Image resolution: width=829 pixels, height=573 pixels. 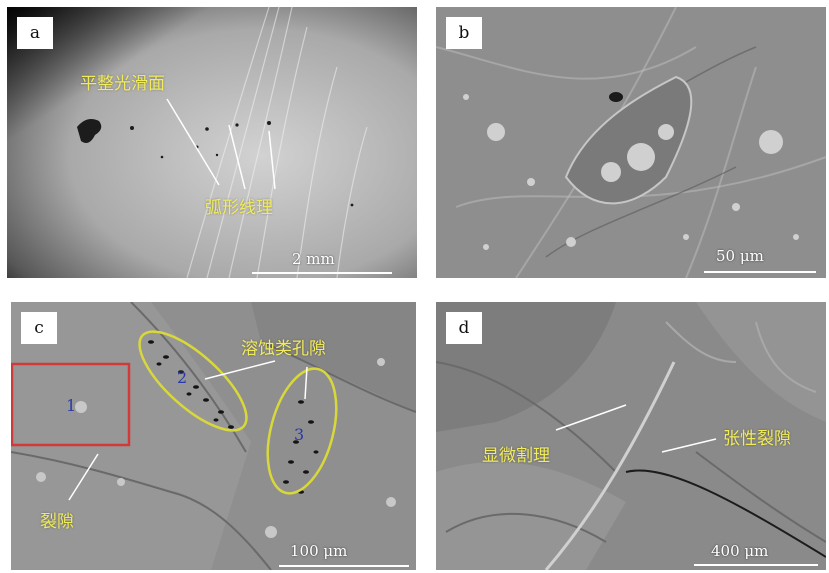 What do you see at coordinates (464, 328) in the screenshot?
I see `panel-letter: d` at bounding box center [464, 328].